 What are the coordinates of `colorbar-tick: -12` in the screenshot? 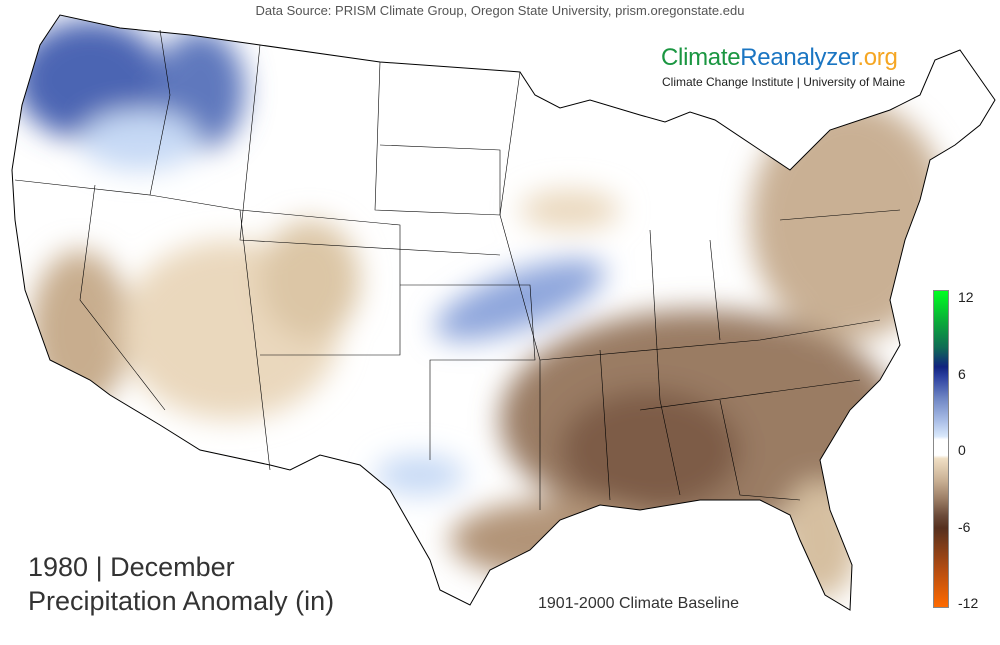 It's located at (968, 603).